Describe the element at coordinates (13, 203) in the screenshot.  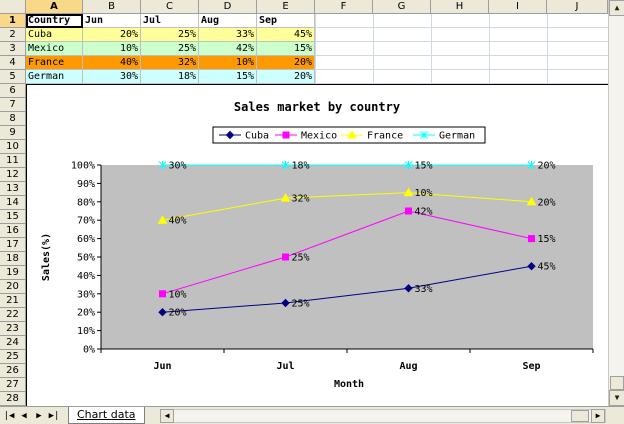
I see `row-header-14: 14` at that location.